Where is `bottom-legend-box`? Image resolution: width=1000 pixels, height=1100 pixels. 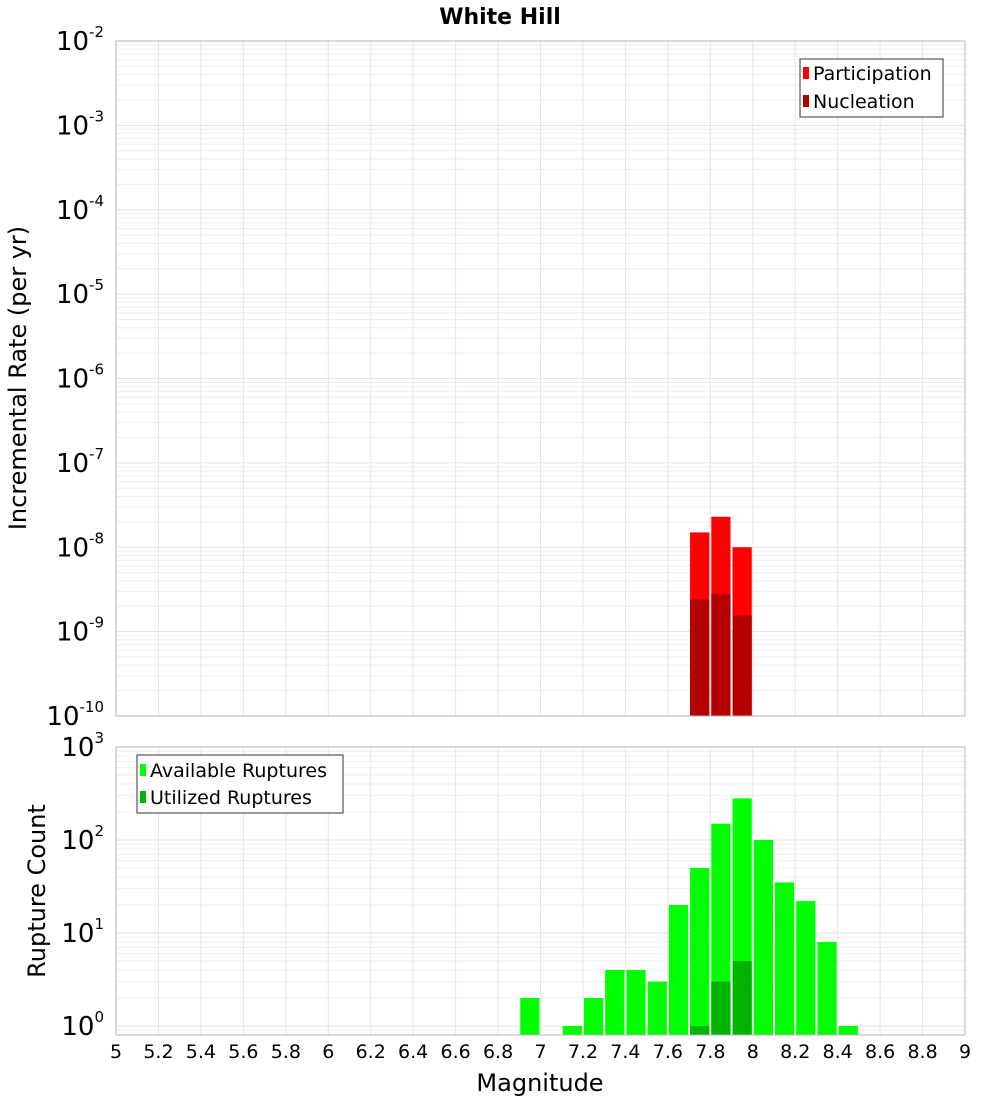
bottom-legend-box is located at coordinates (240, 784).